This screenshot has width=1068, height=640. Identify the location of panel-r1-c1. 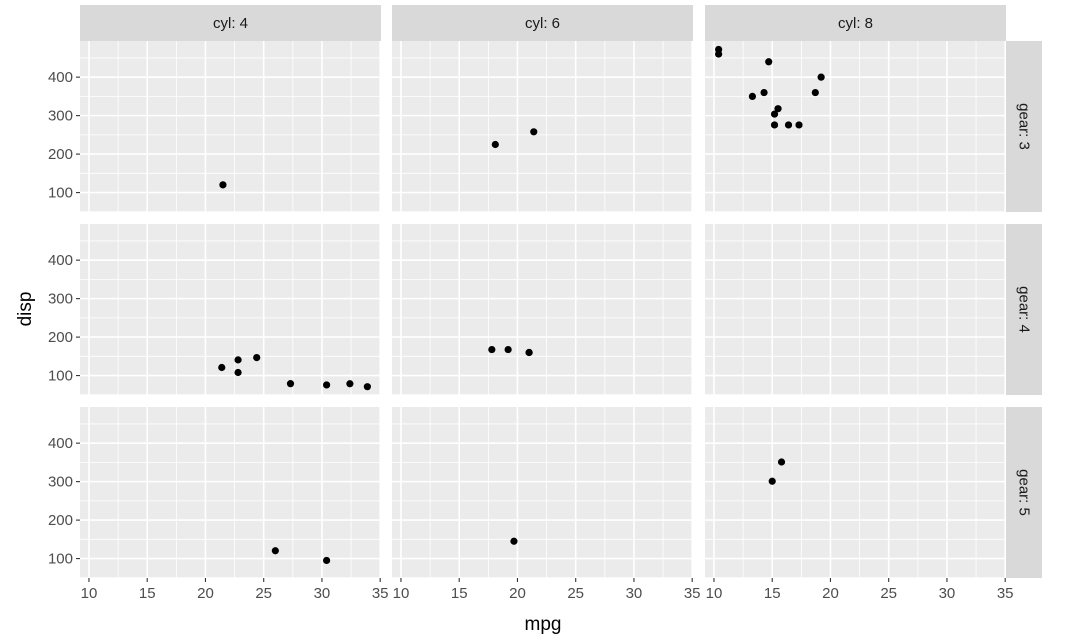
(230, 127).